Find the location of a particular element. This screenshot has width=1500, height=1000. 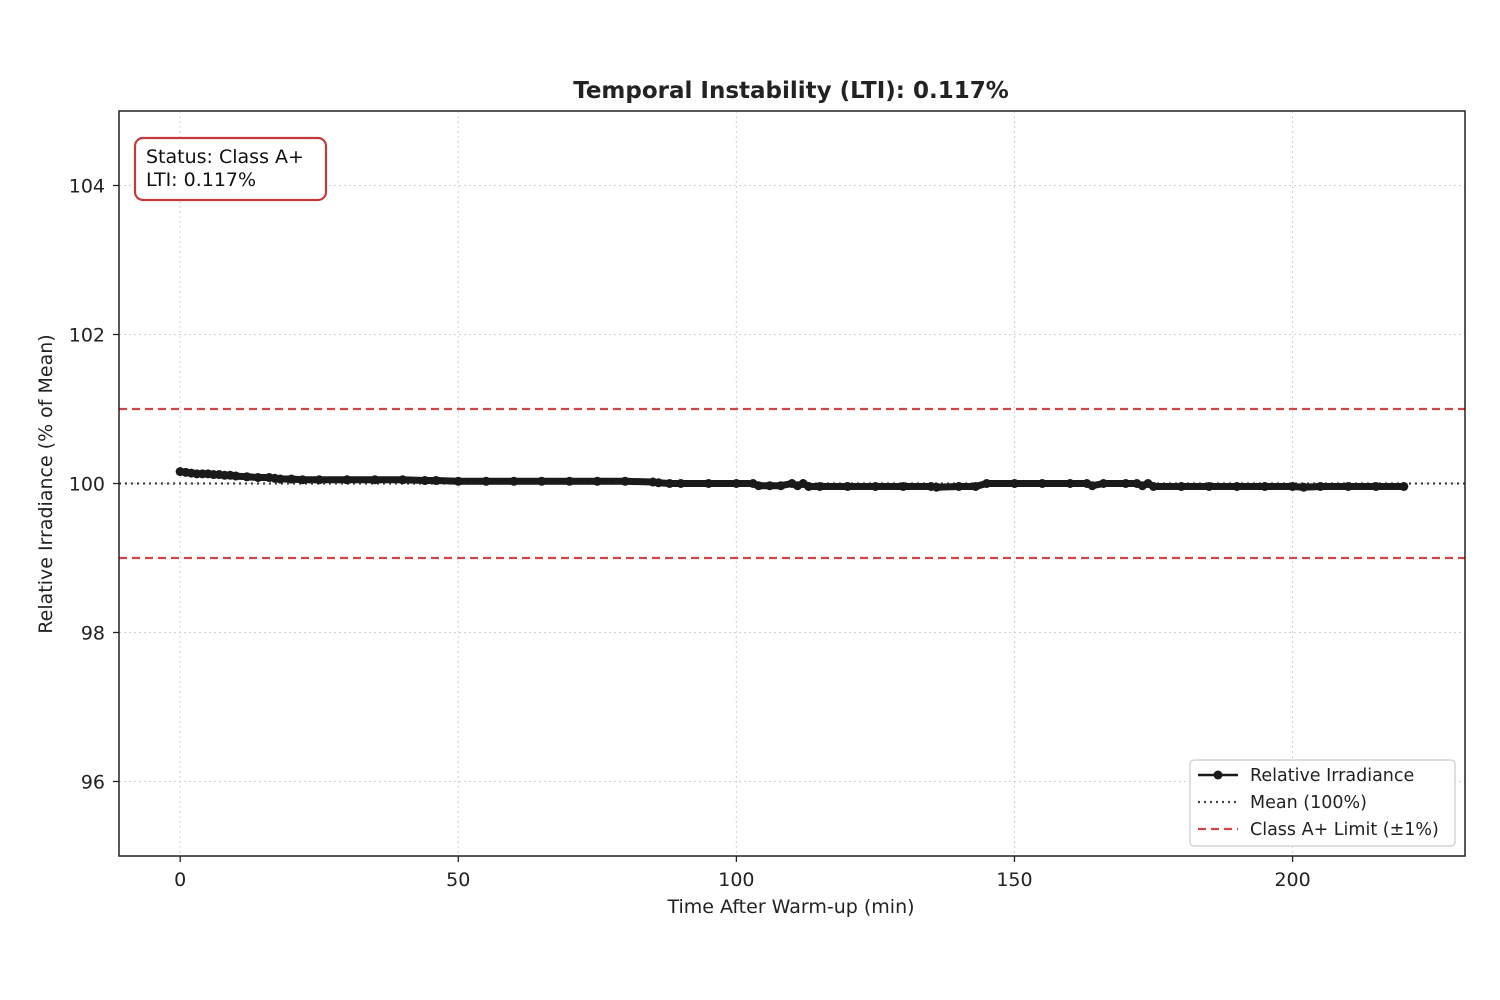

x-tick-label-0: 0 is located at coordinates (180, 880).